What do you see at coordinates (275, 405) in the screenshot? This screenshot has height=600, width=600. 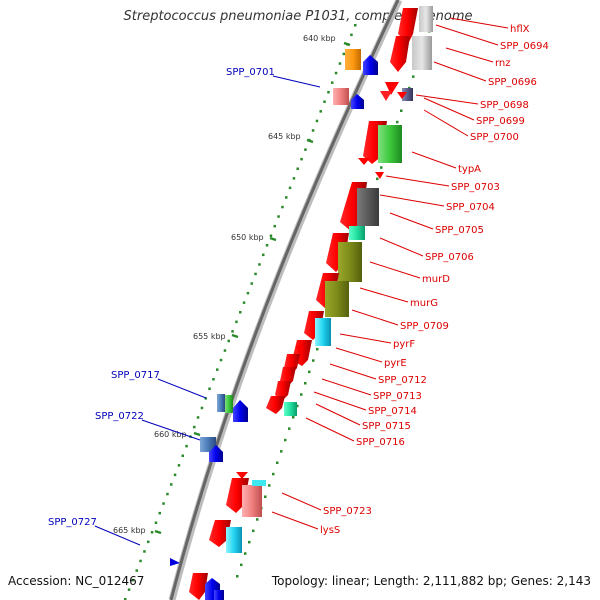 I see `gene-spp0715` at bounding box center [275, 405].